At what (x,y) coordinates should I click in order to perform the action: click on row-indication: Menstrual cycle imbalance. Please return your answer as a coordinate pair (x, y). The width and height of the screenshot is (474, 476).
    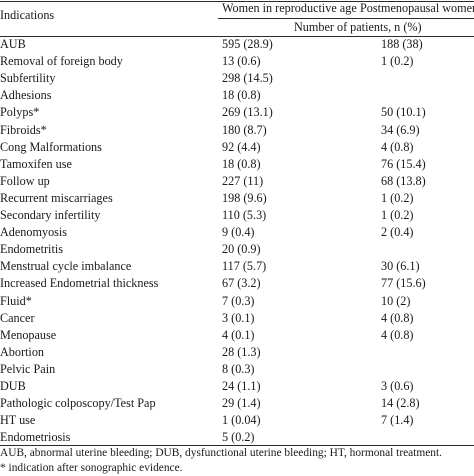
    Looking at the image, I should click on (66, 266).